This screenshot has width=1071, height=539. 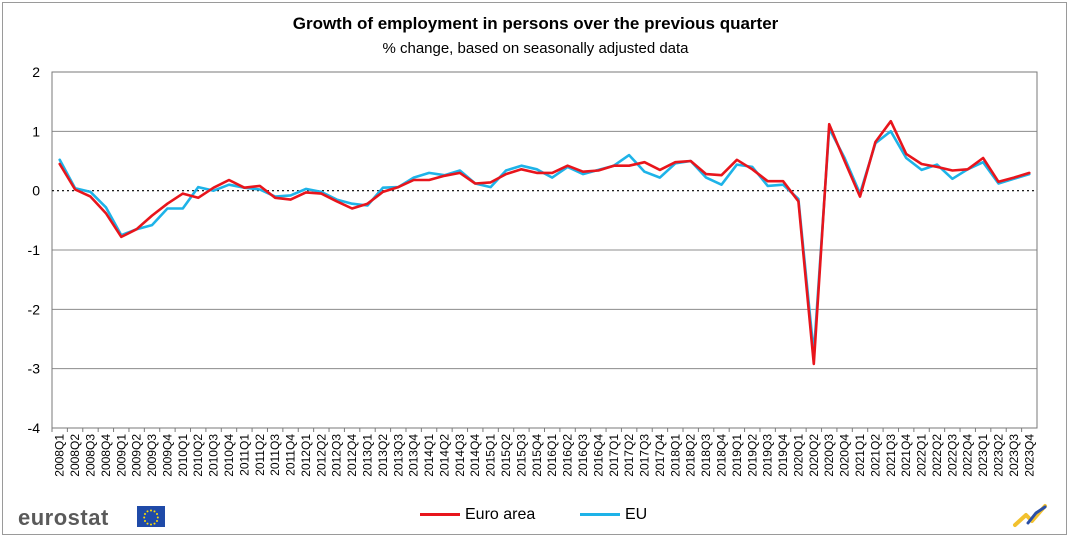 I want to click on x-tick-label-2017Q1: 2017Q1, so click(x=614, y=455).